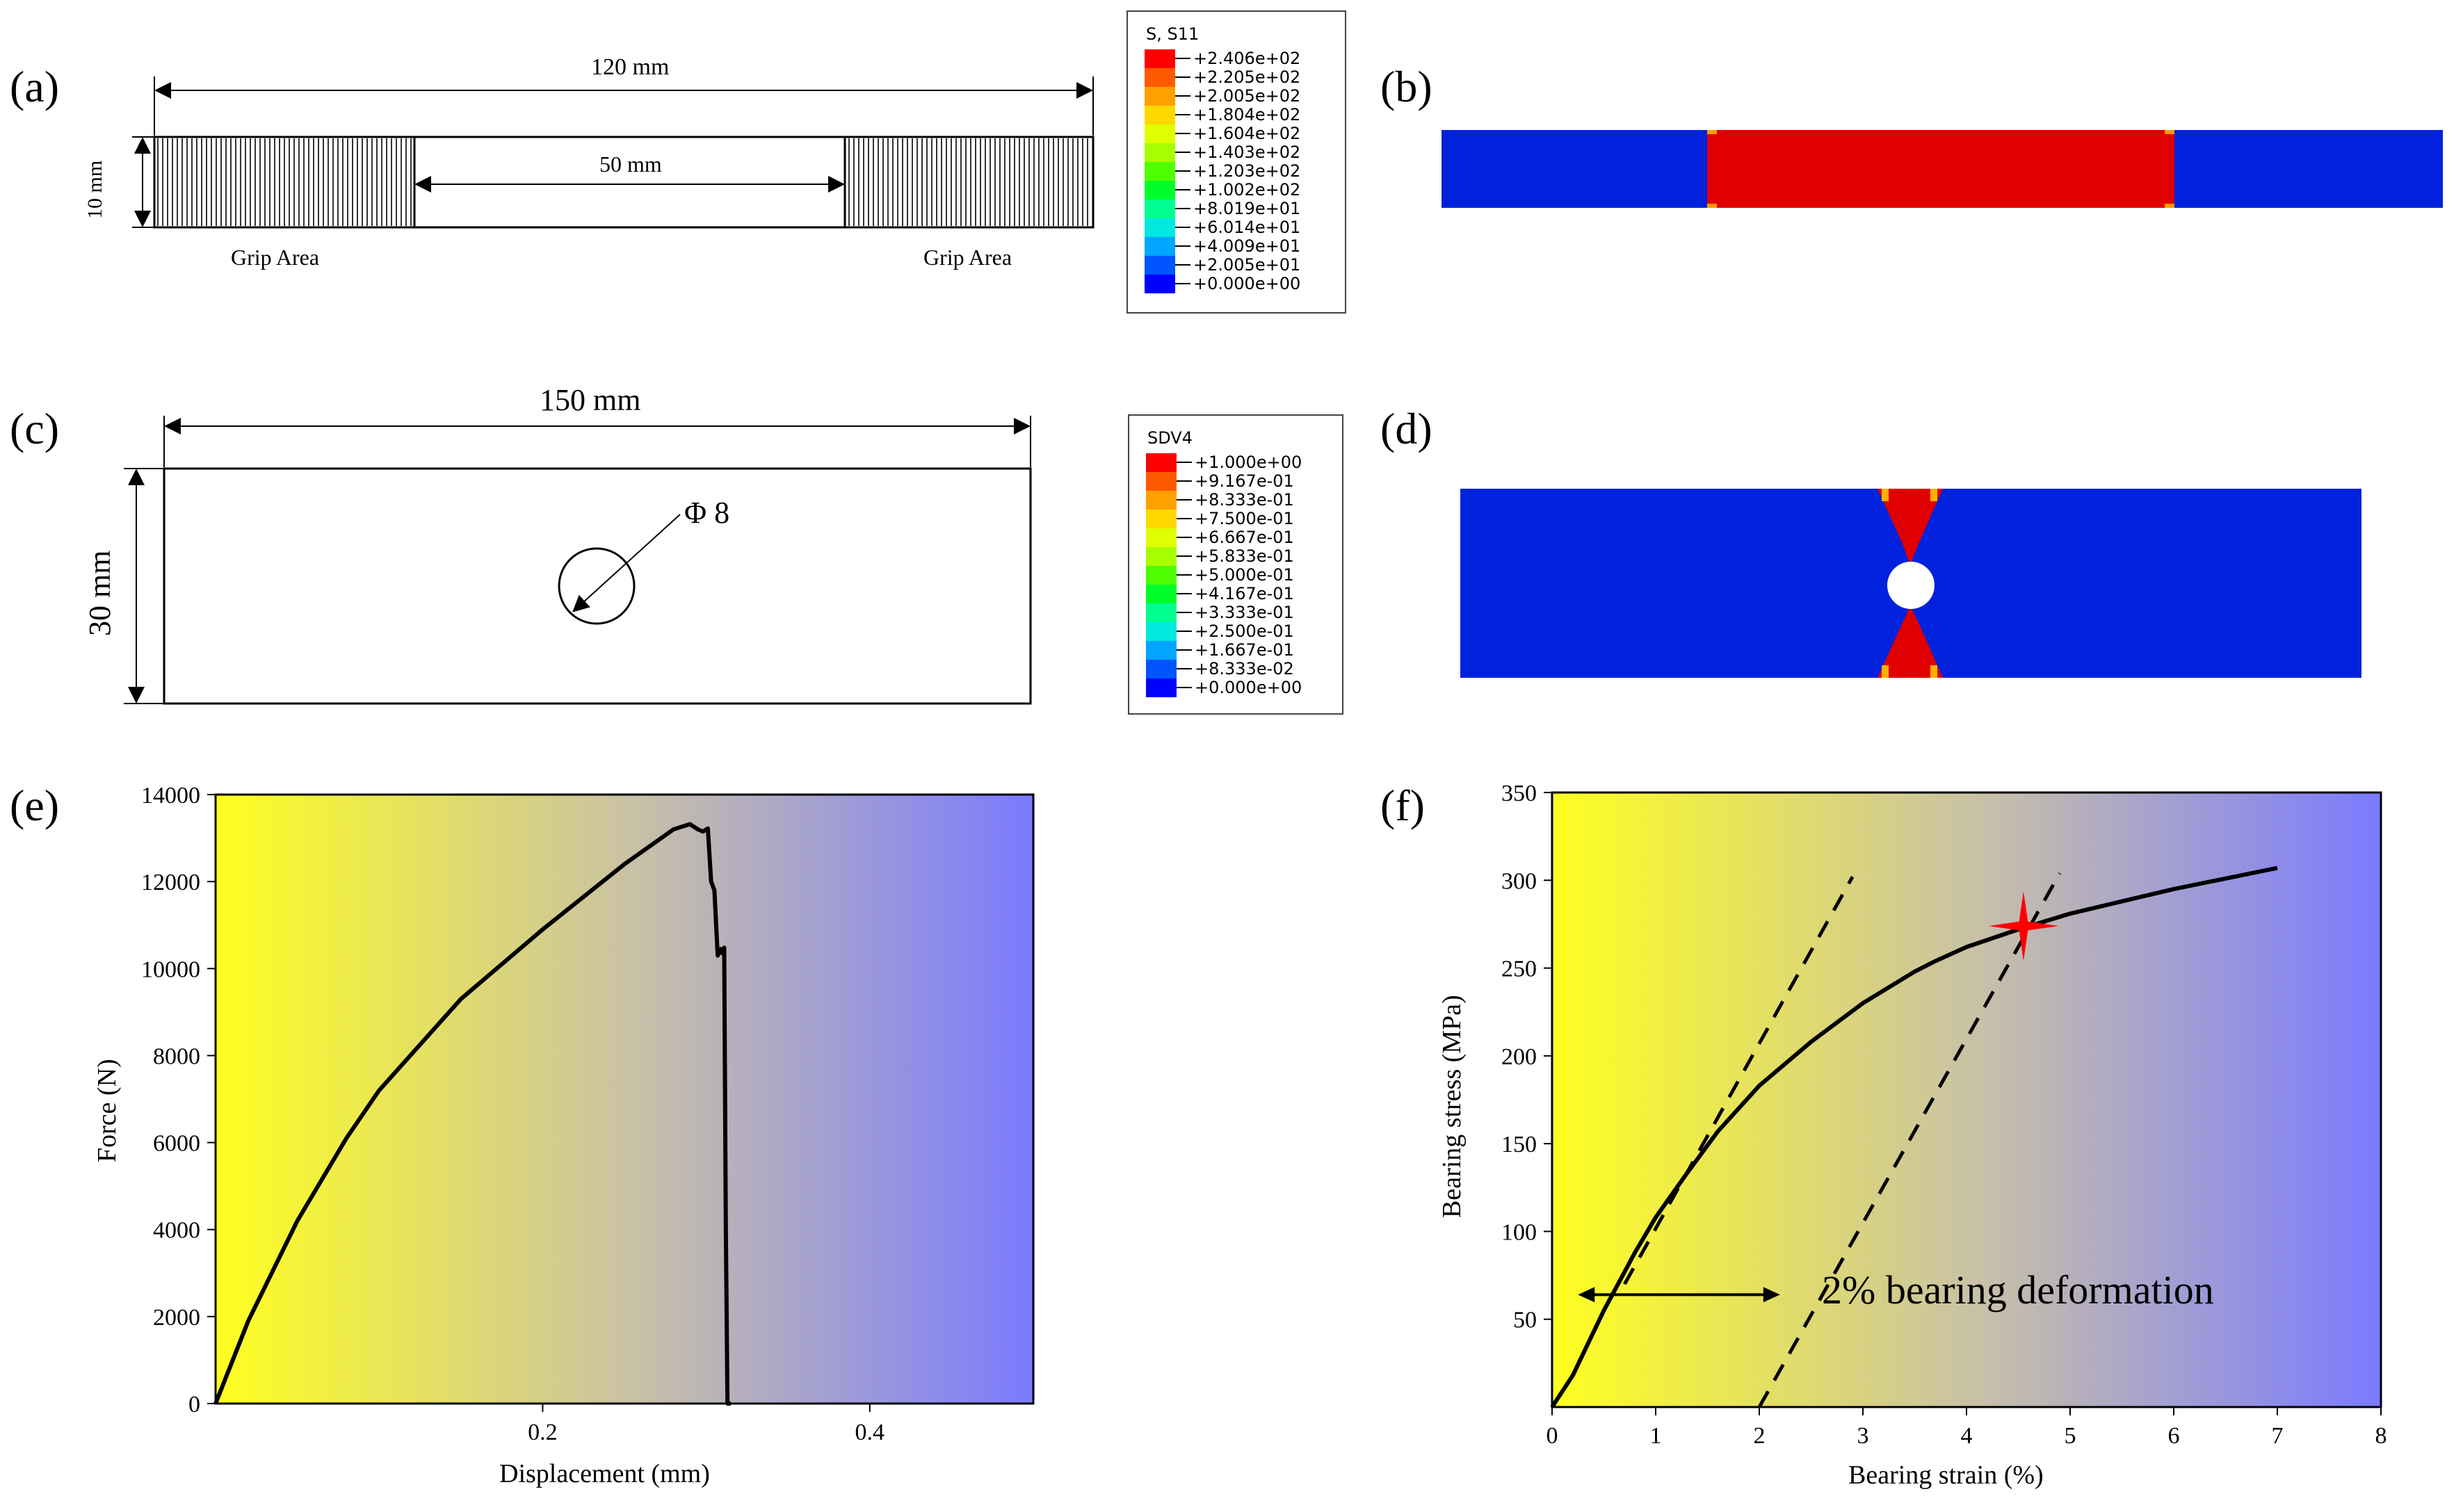 The width and height of the screenshot is (2463, 1512). Describe the element at coordinates (1553, 1436) in the screenshot. I see `chart-f-xtick-label: 0` at that location.